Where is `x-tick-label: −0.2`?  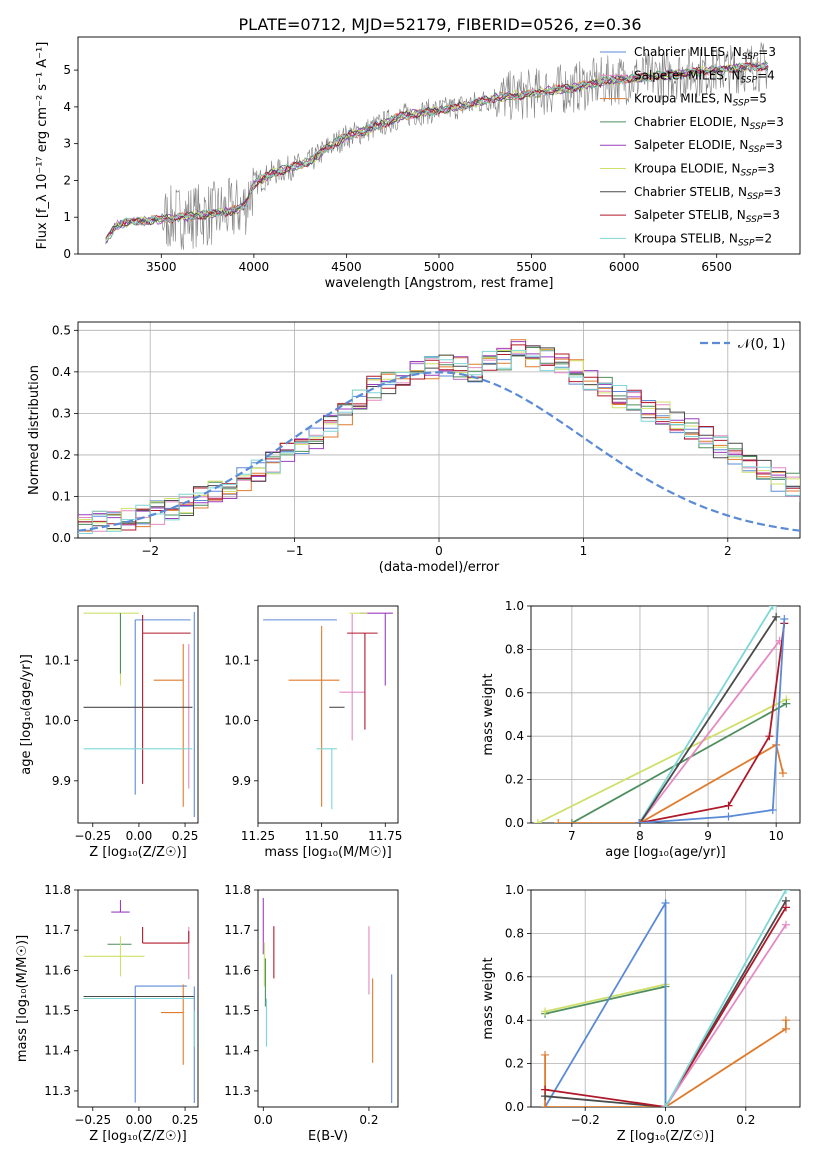 x-tick-label: −0.2 is located at coordinates (585, 1120).